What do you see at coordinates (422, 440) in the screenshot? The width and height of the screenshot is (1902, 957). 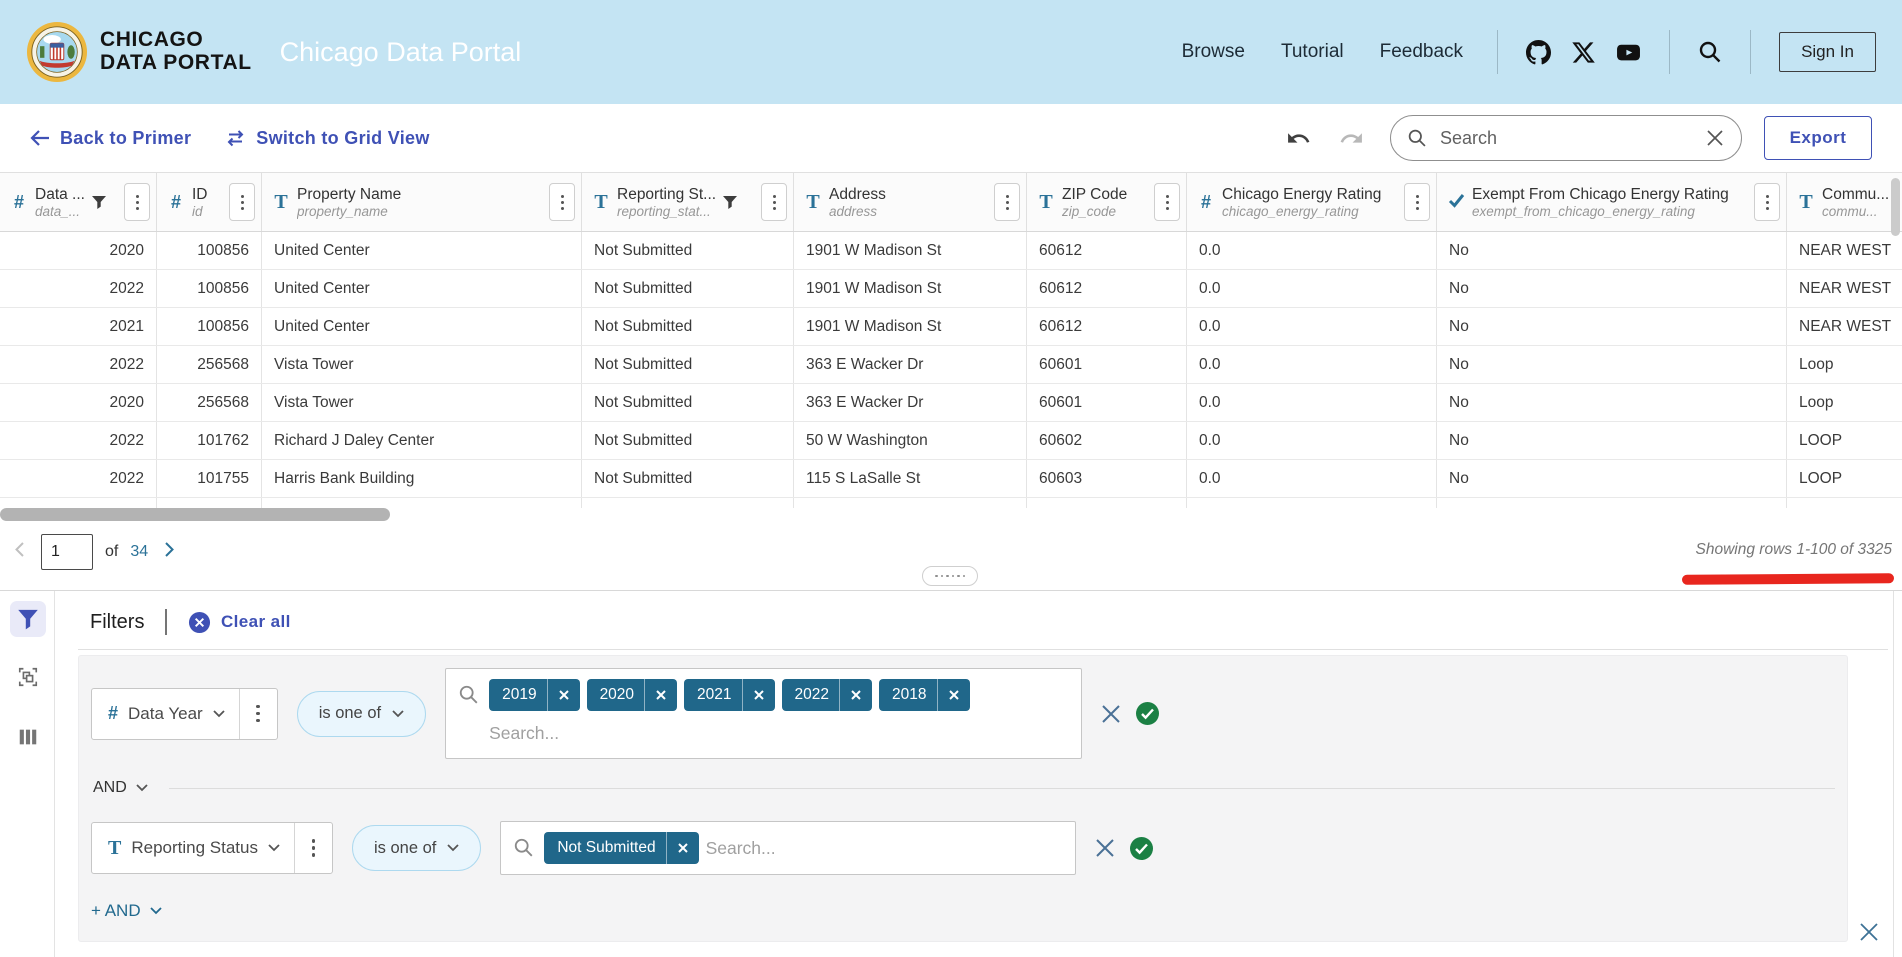 I see `table-cell: Richard J Daley Center` at bounding box center [422, 440].